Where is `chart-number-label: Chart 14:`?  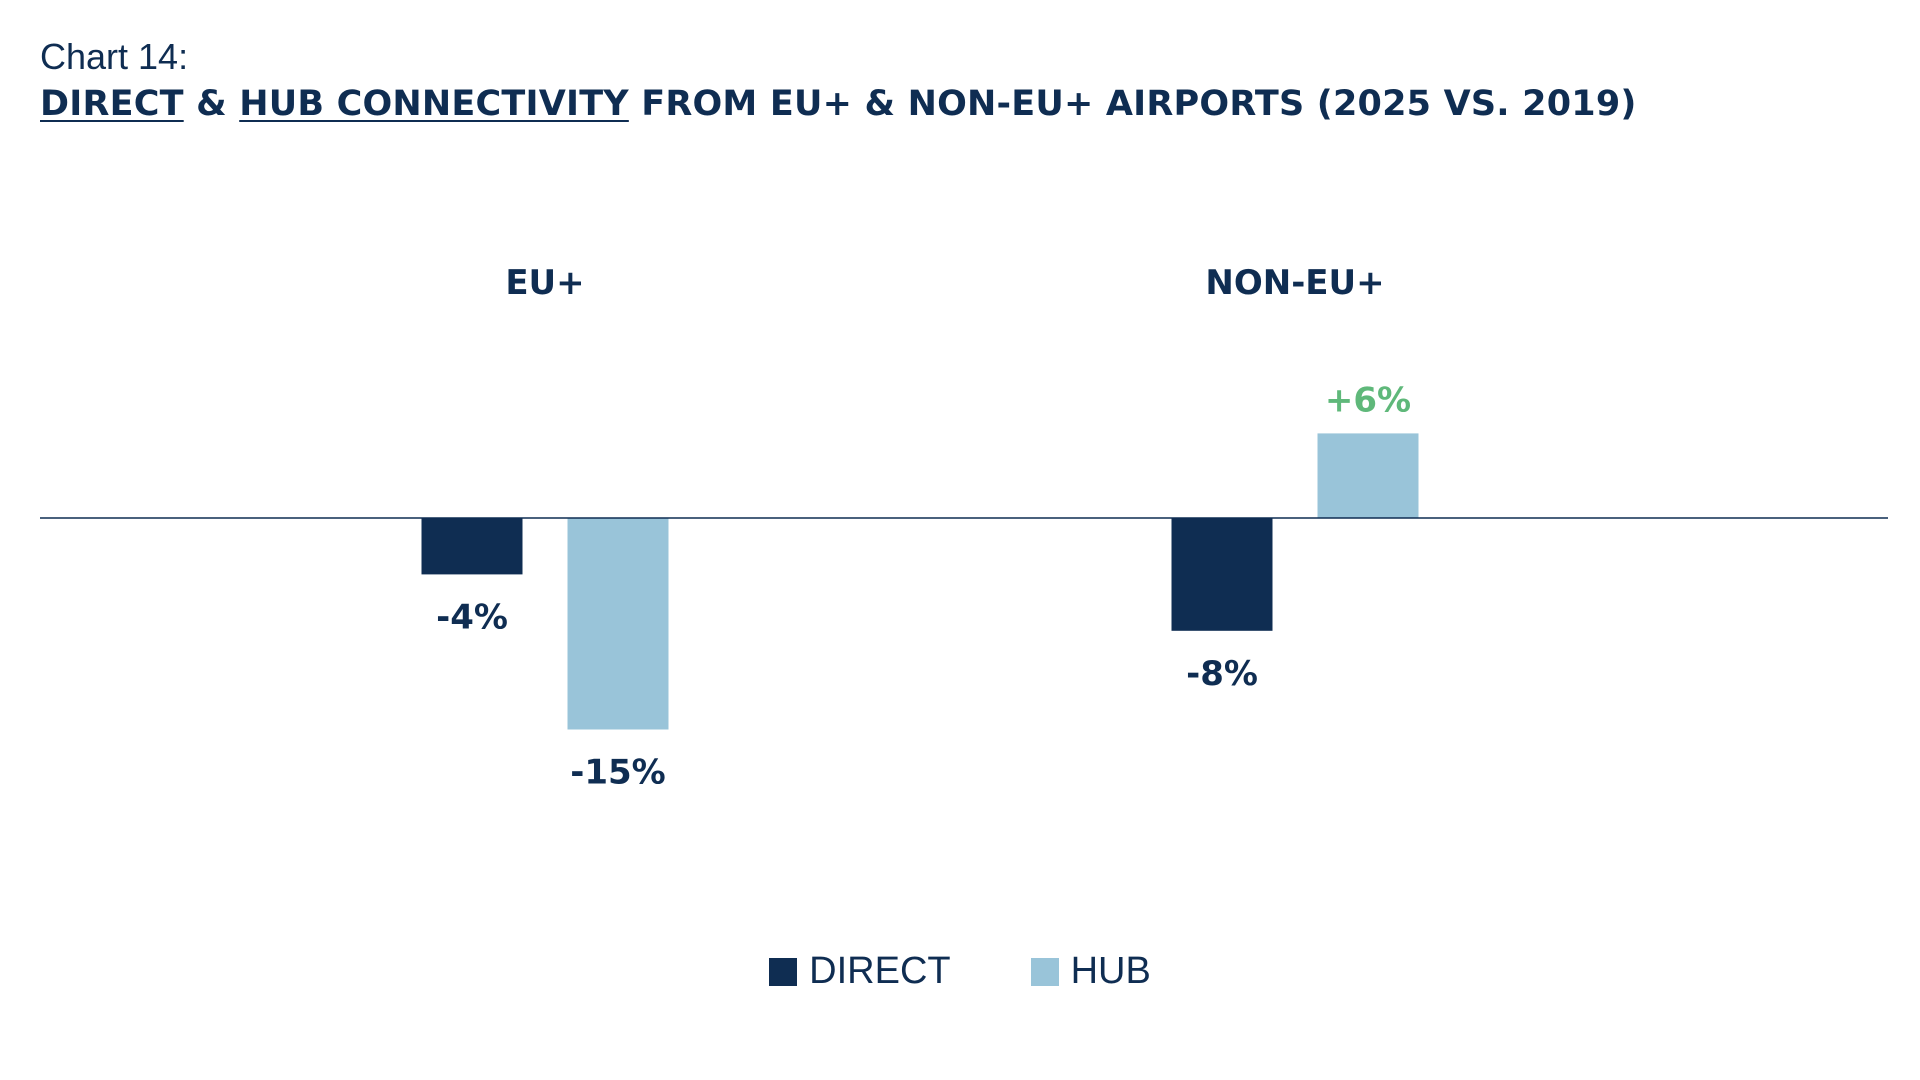
chart-number-label: Chart 14: is located at coordinates (114, 56).